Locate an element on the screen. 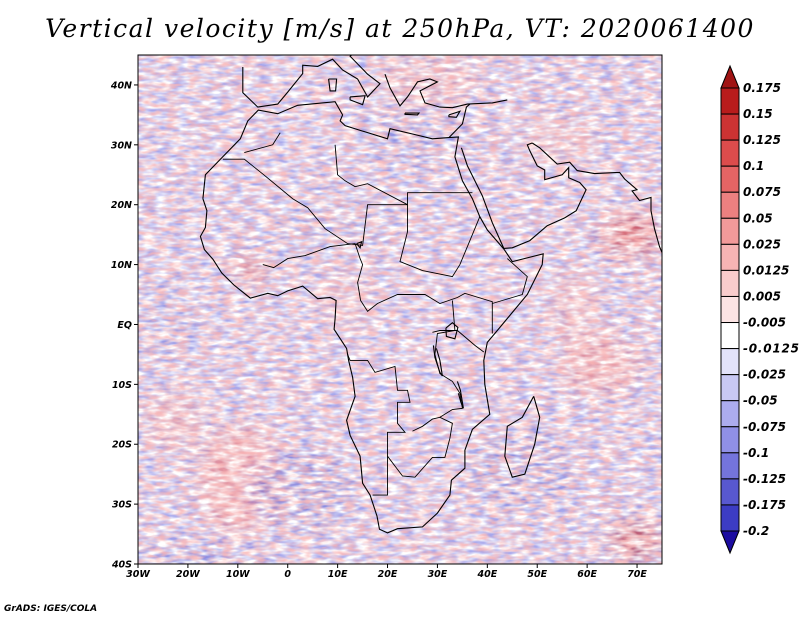 The image size is (800, 618). lat-tick-label: 10N is located at coordinates (121, 265).